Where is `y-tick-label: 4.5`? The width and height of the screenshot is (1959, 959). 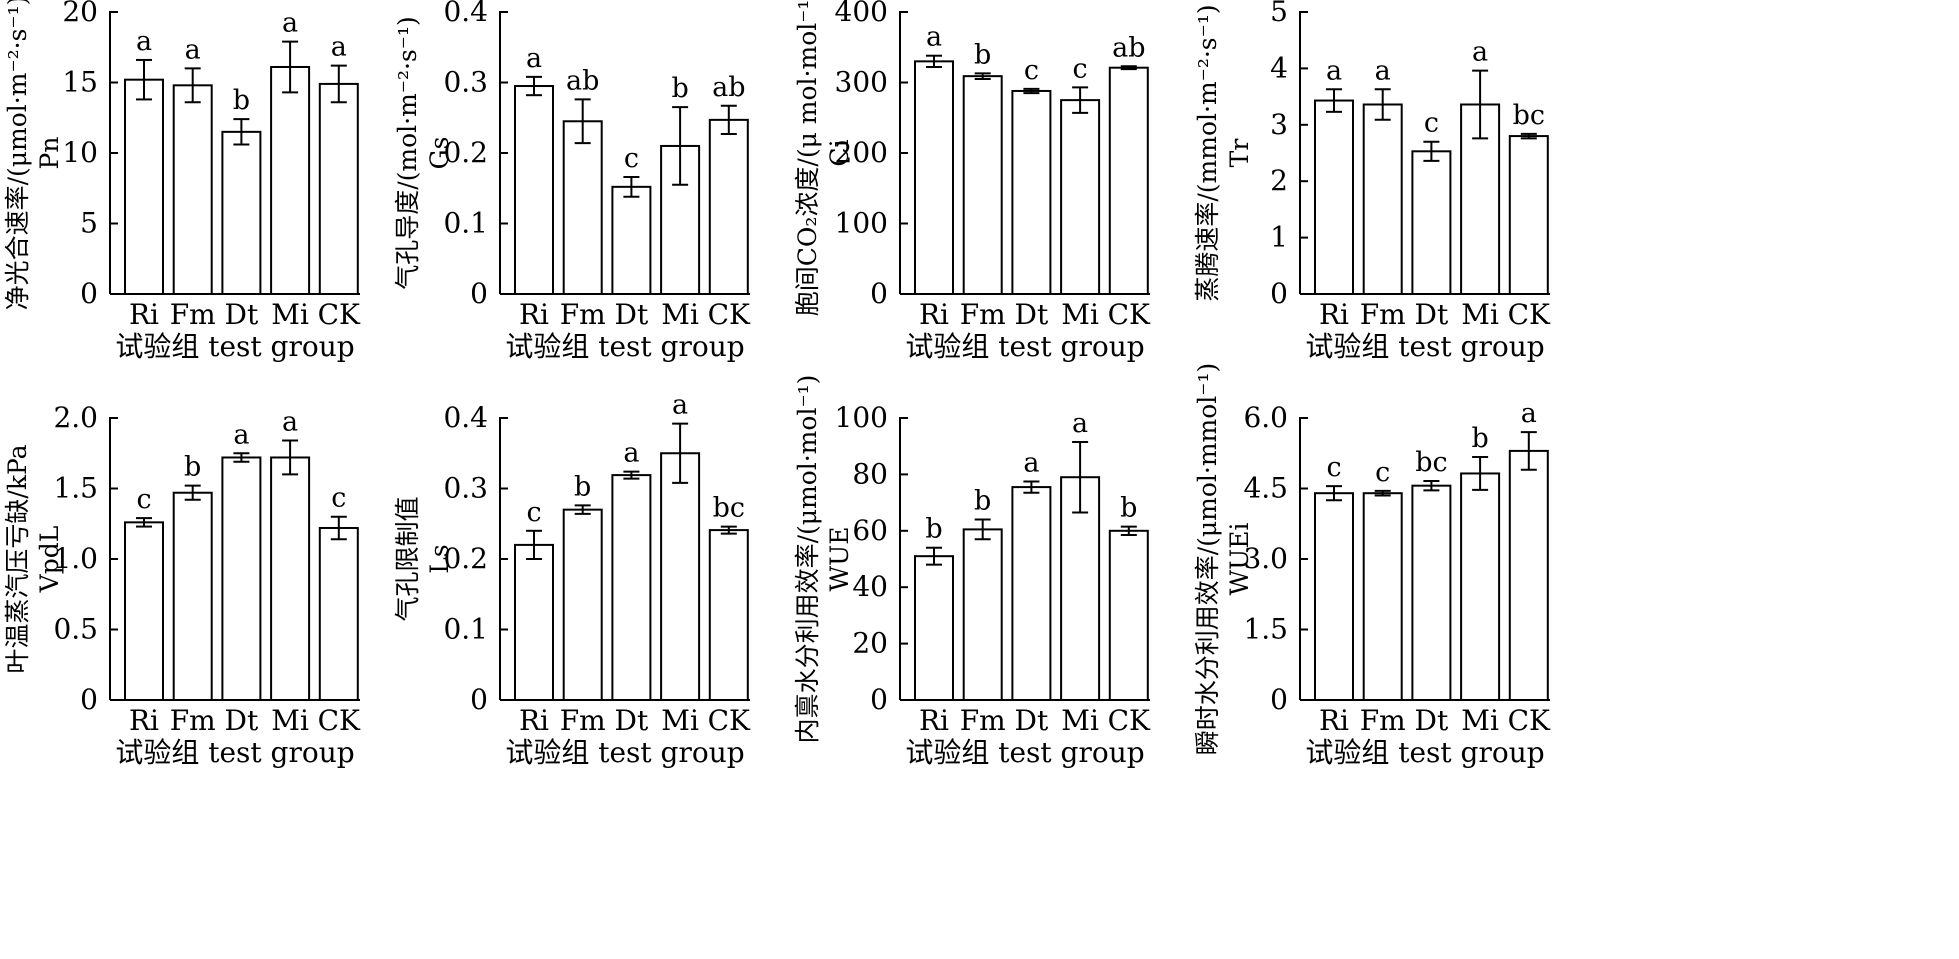
y-tick-label: 4.5 is located at coordinates (1265, 488).